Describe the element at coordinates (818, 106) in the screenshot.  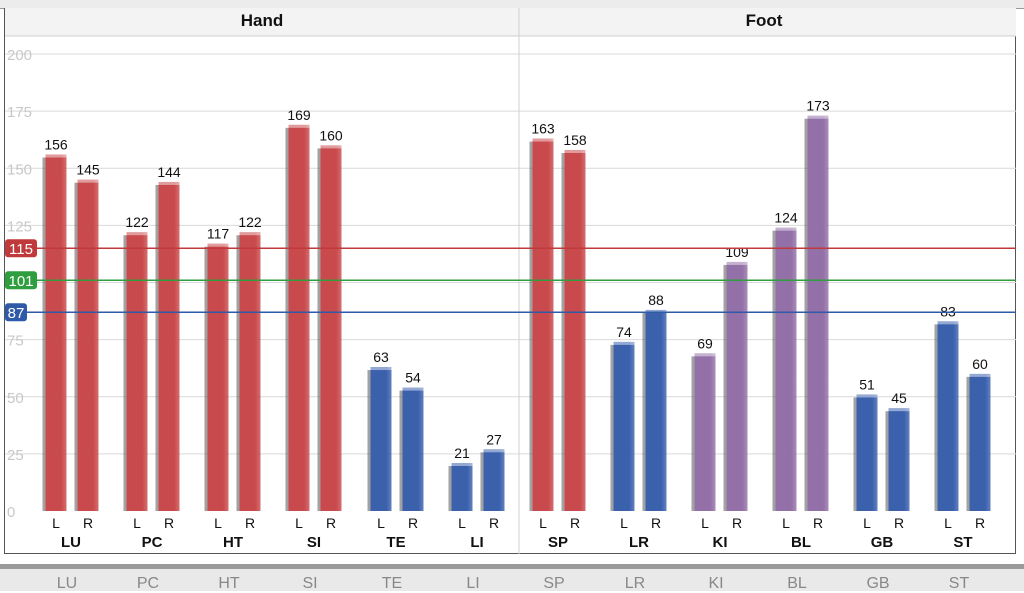
I see `bar-value-label: 173` at that location.